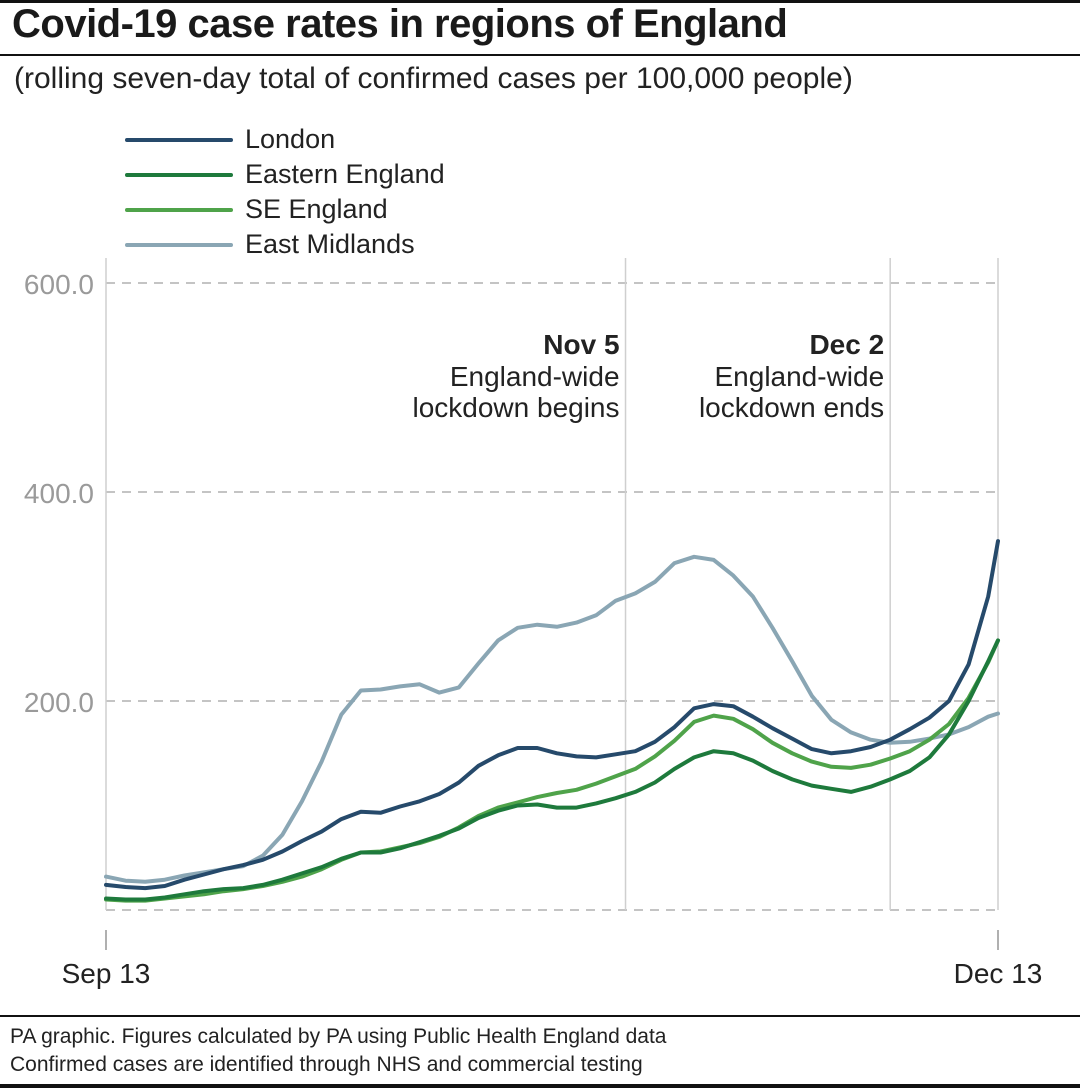  What do you see at coordinates (290, 139) in the screenshot?
I see `legend-label-london: London` at bounding box center [290, 139].